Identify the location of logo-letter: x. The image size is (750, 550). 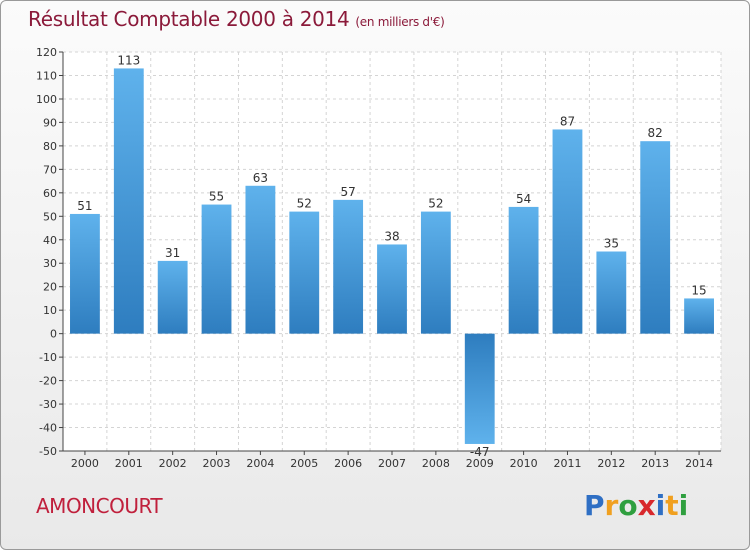
(646, 505).